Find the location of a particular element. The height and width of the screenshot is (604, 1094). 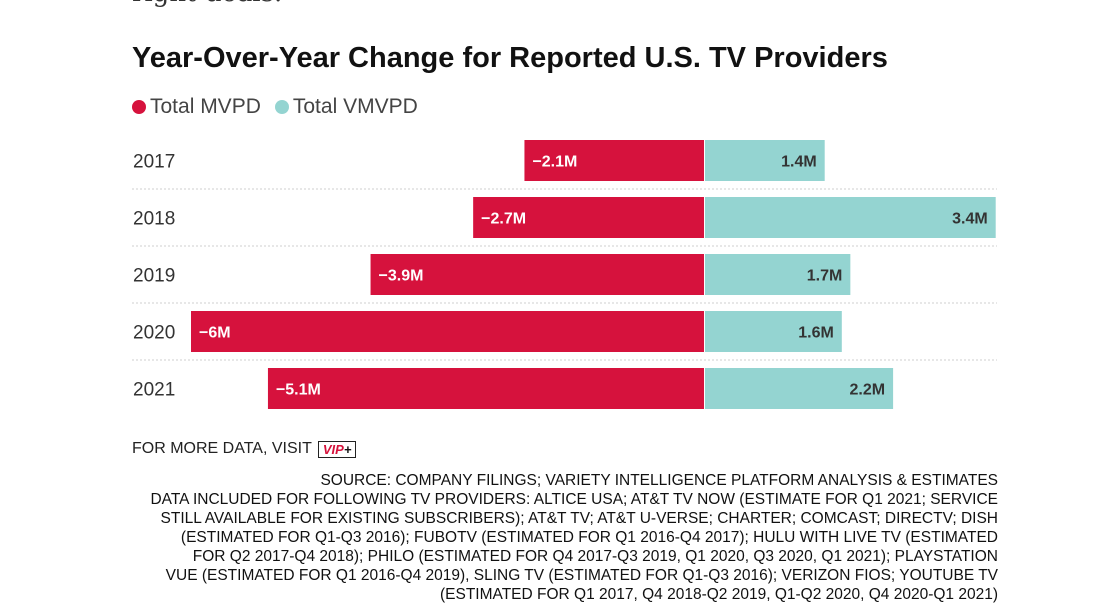

data-label-mvpd: −2.1M is located at coordinates (554, 162).